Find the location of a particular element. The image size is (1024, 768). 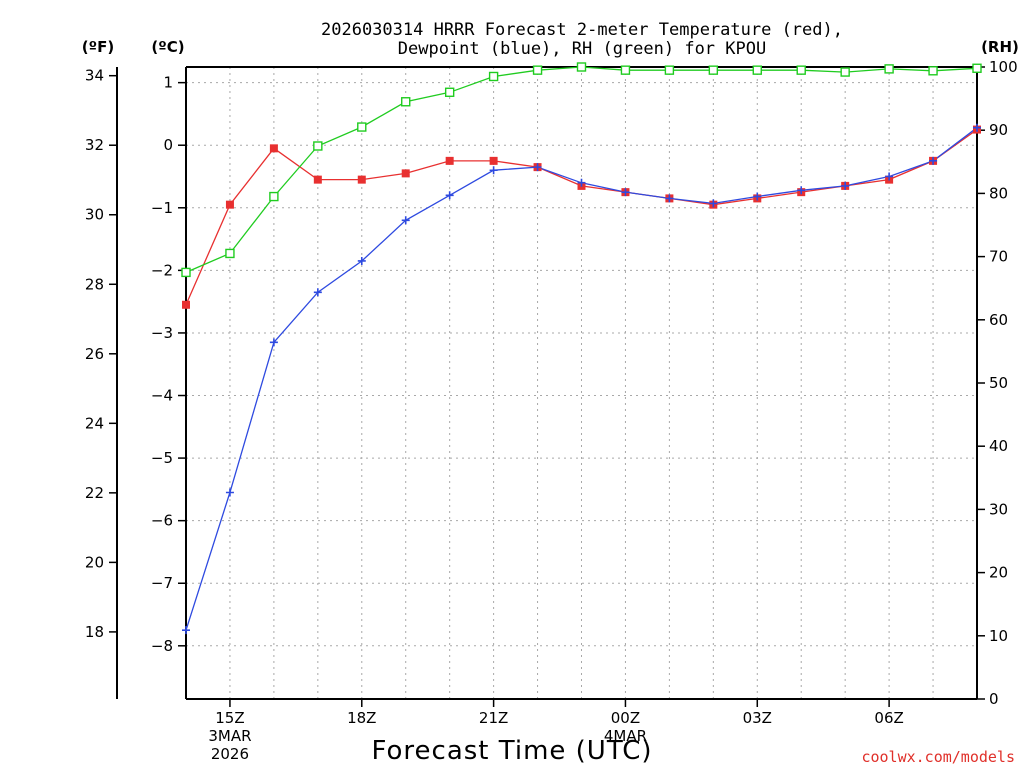

celsius-tick-label: −2 is located at coordinates (162, 270).